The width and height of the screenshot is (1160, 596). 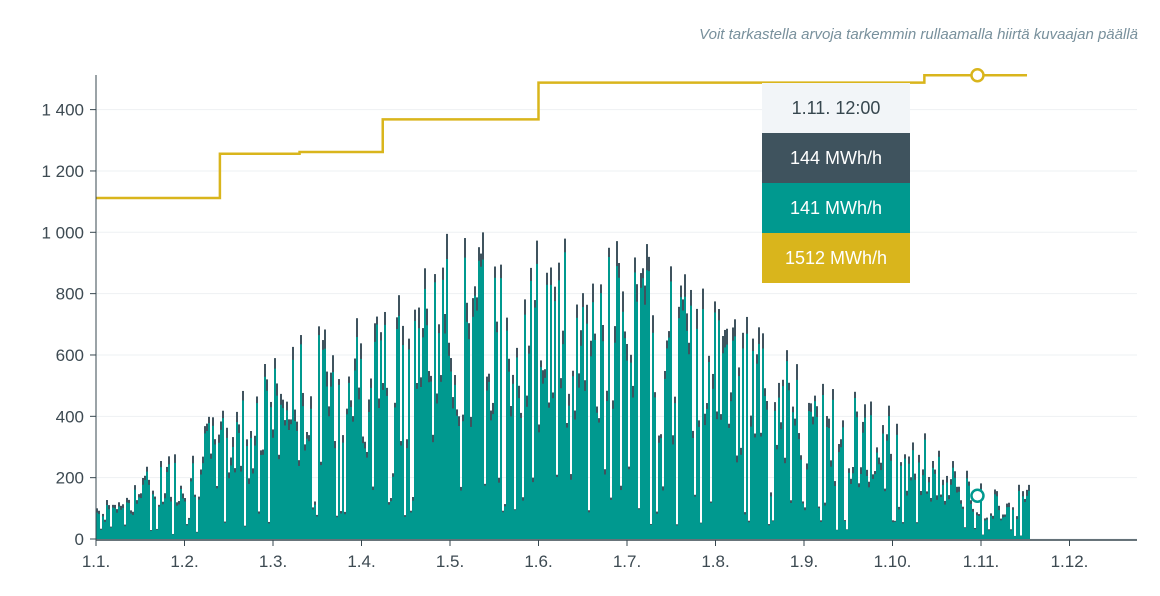 What do you see at coordinates (893, 561) in the screenshot?
I see `x-tick-label: 1.10.` at bounding box center [893, 561].